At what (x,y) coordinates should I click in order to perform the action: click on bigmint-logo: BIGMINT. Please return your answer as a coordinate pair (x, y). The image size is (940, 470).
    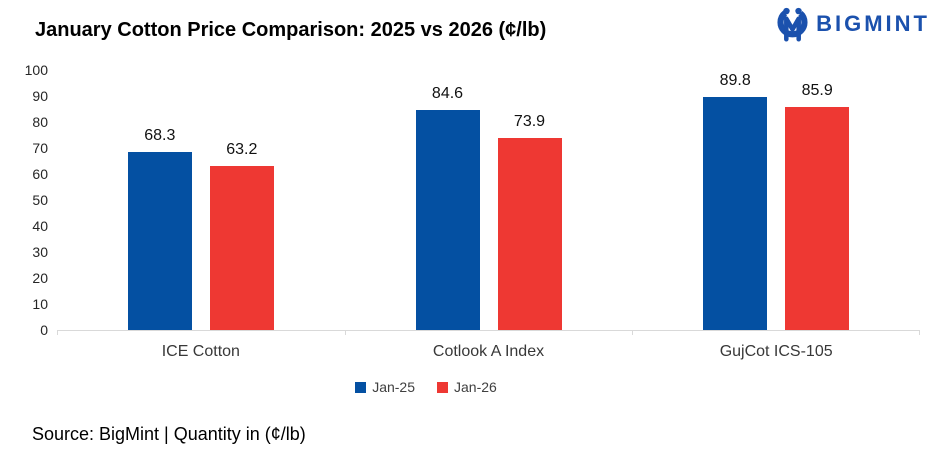
    Looking at the image, I should click on (853, 24).